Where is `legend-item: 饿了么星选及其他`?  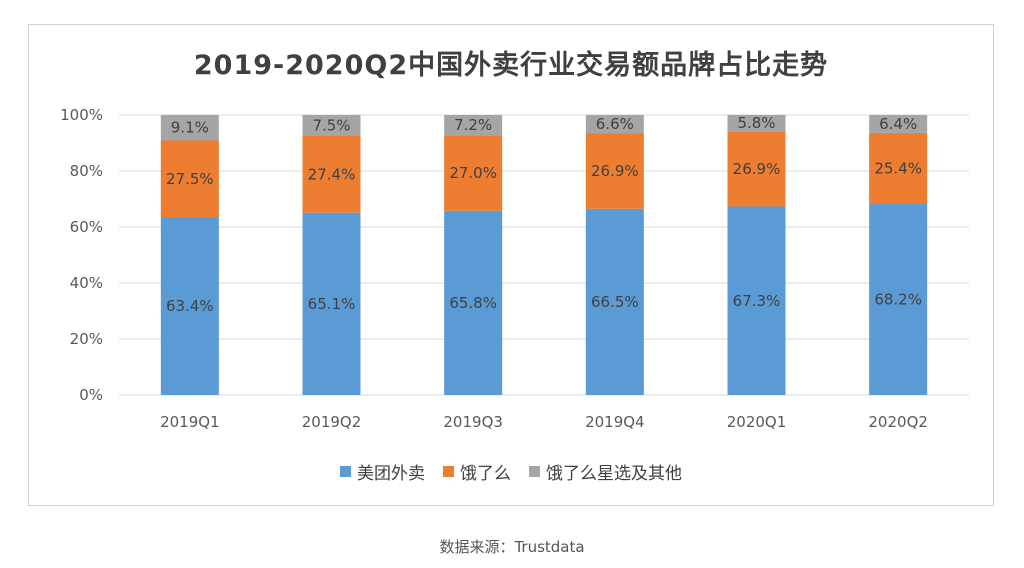
legend-item: 饿了么星选及其他 is located at coordinates (605, 471).